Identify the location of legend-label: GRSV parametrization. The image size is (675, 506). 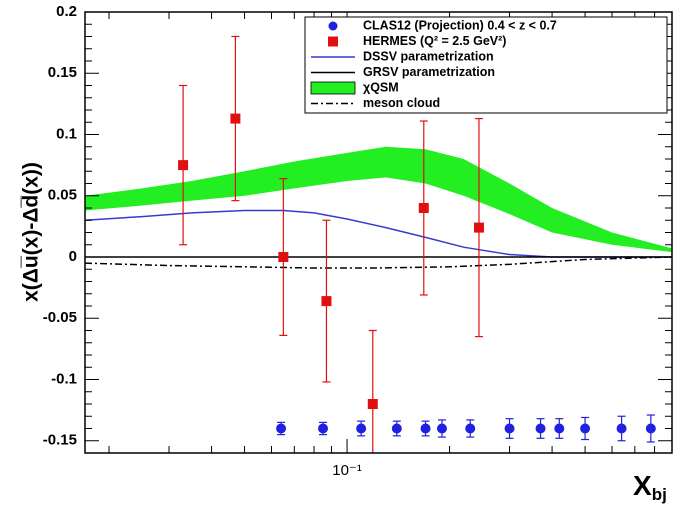
(429, 72).